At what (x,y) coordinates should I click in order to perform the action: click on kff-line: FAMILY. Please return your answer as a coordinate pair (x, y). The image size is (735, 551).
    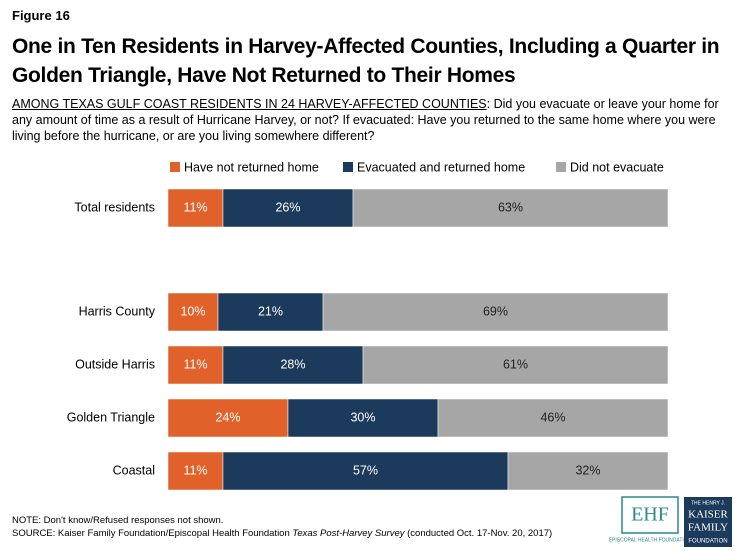
    Looking at the image, I should click on (708, 528).